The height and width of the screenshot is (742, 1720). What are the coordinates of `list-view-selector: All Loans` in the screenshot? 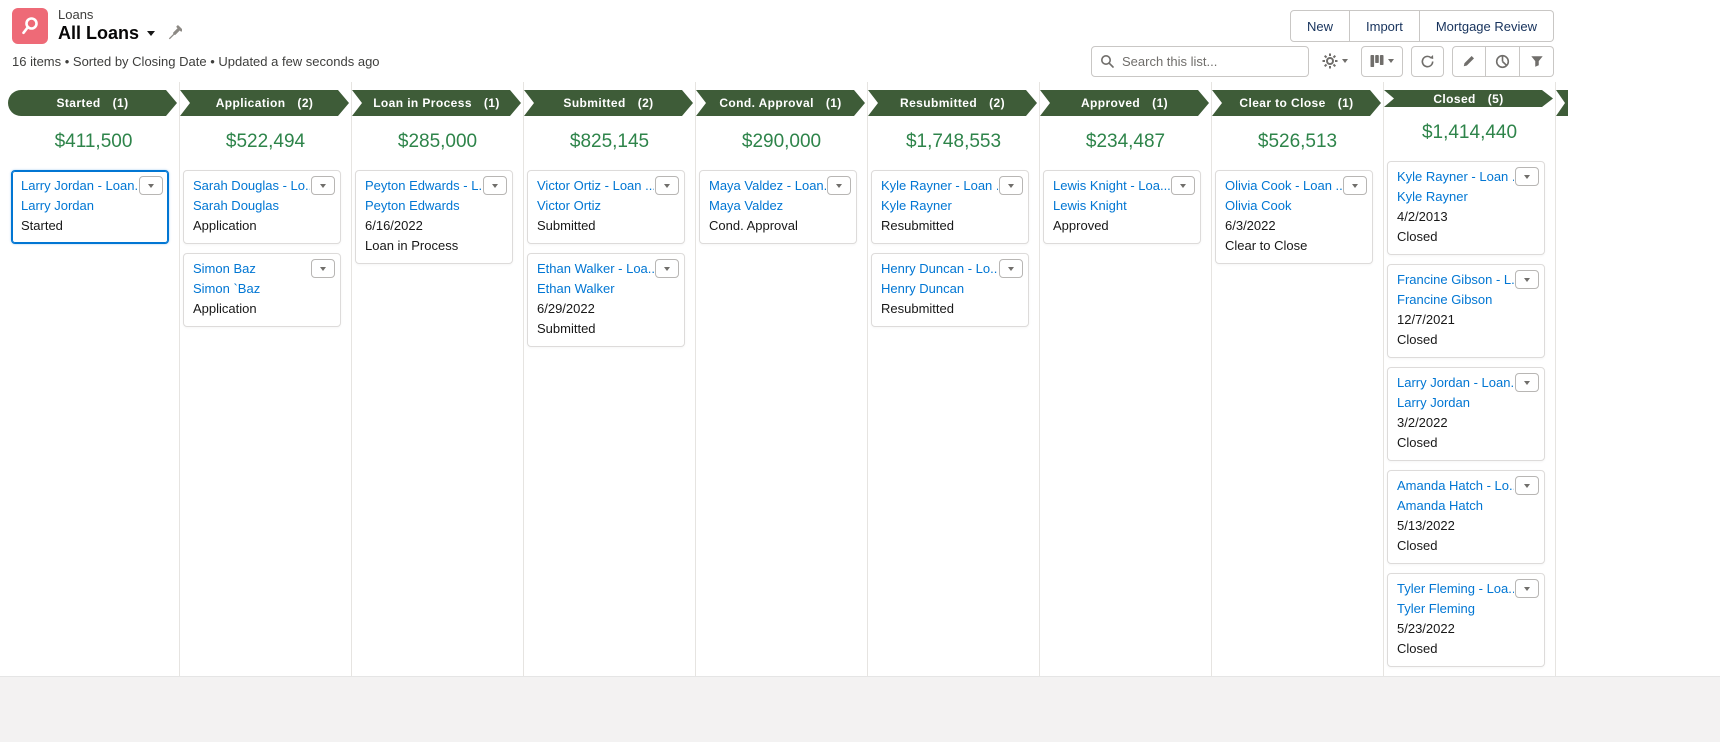 It's located at (107, 33).